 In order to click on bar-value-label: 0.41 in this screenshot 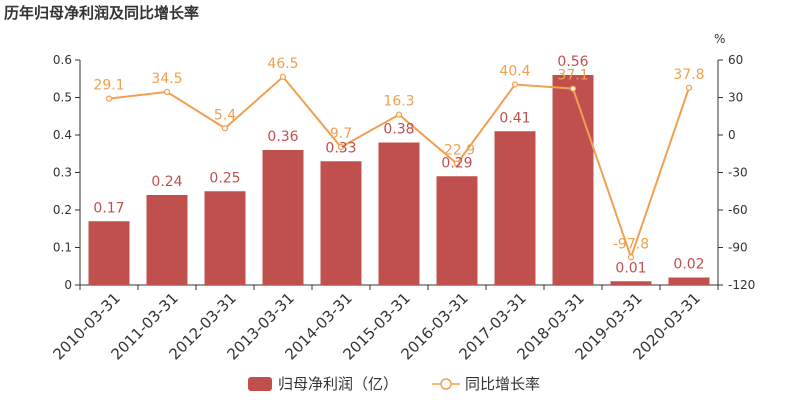, I will do `click(514, 118)`.